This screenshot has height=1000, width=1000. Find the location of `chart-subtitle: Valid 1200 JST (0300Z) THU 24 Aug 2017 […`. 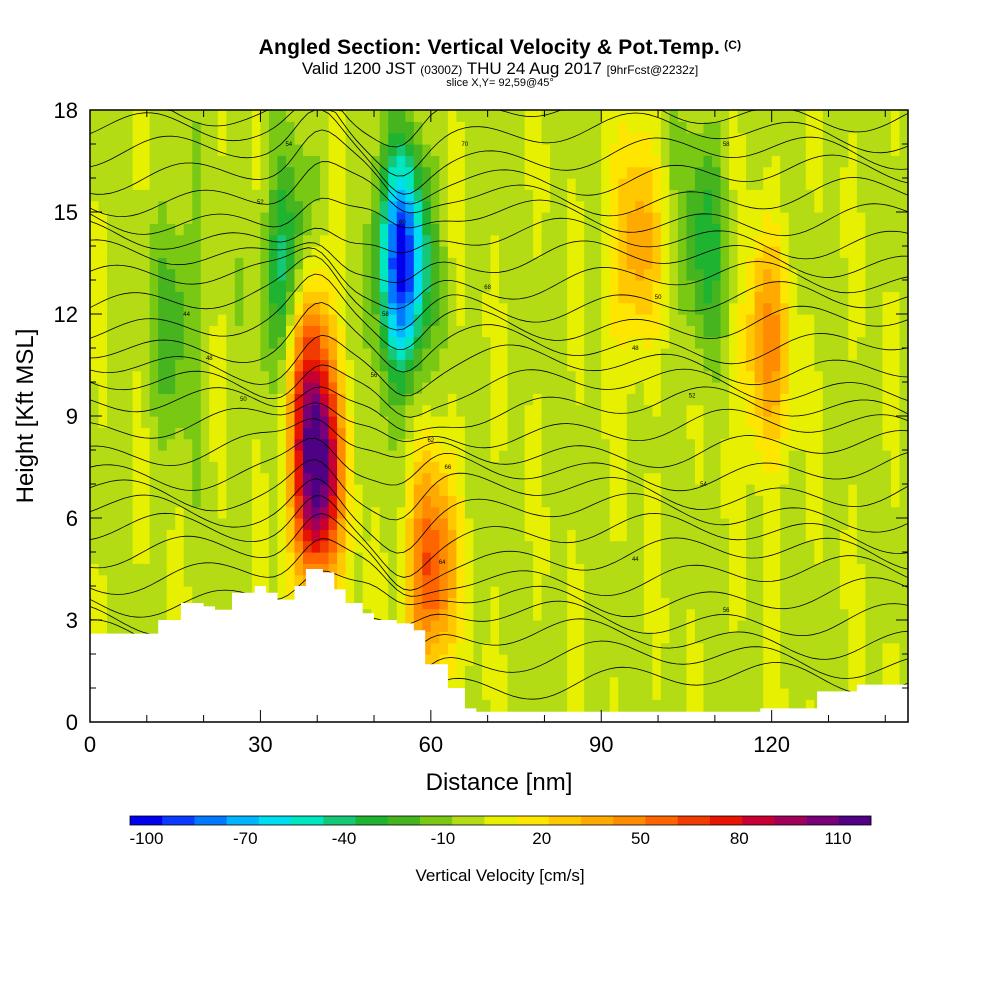

chart-subtitle: Valid 1200 JST (0300Z) THU 24 Aug 2017 [… is located at coordinates (500, 68).